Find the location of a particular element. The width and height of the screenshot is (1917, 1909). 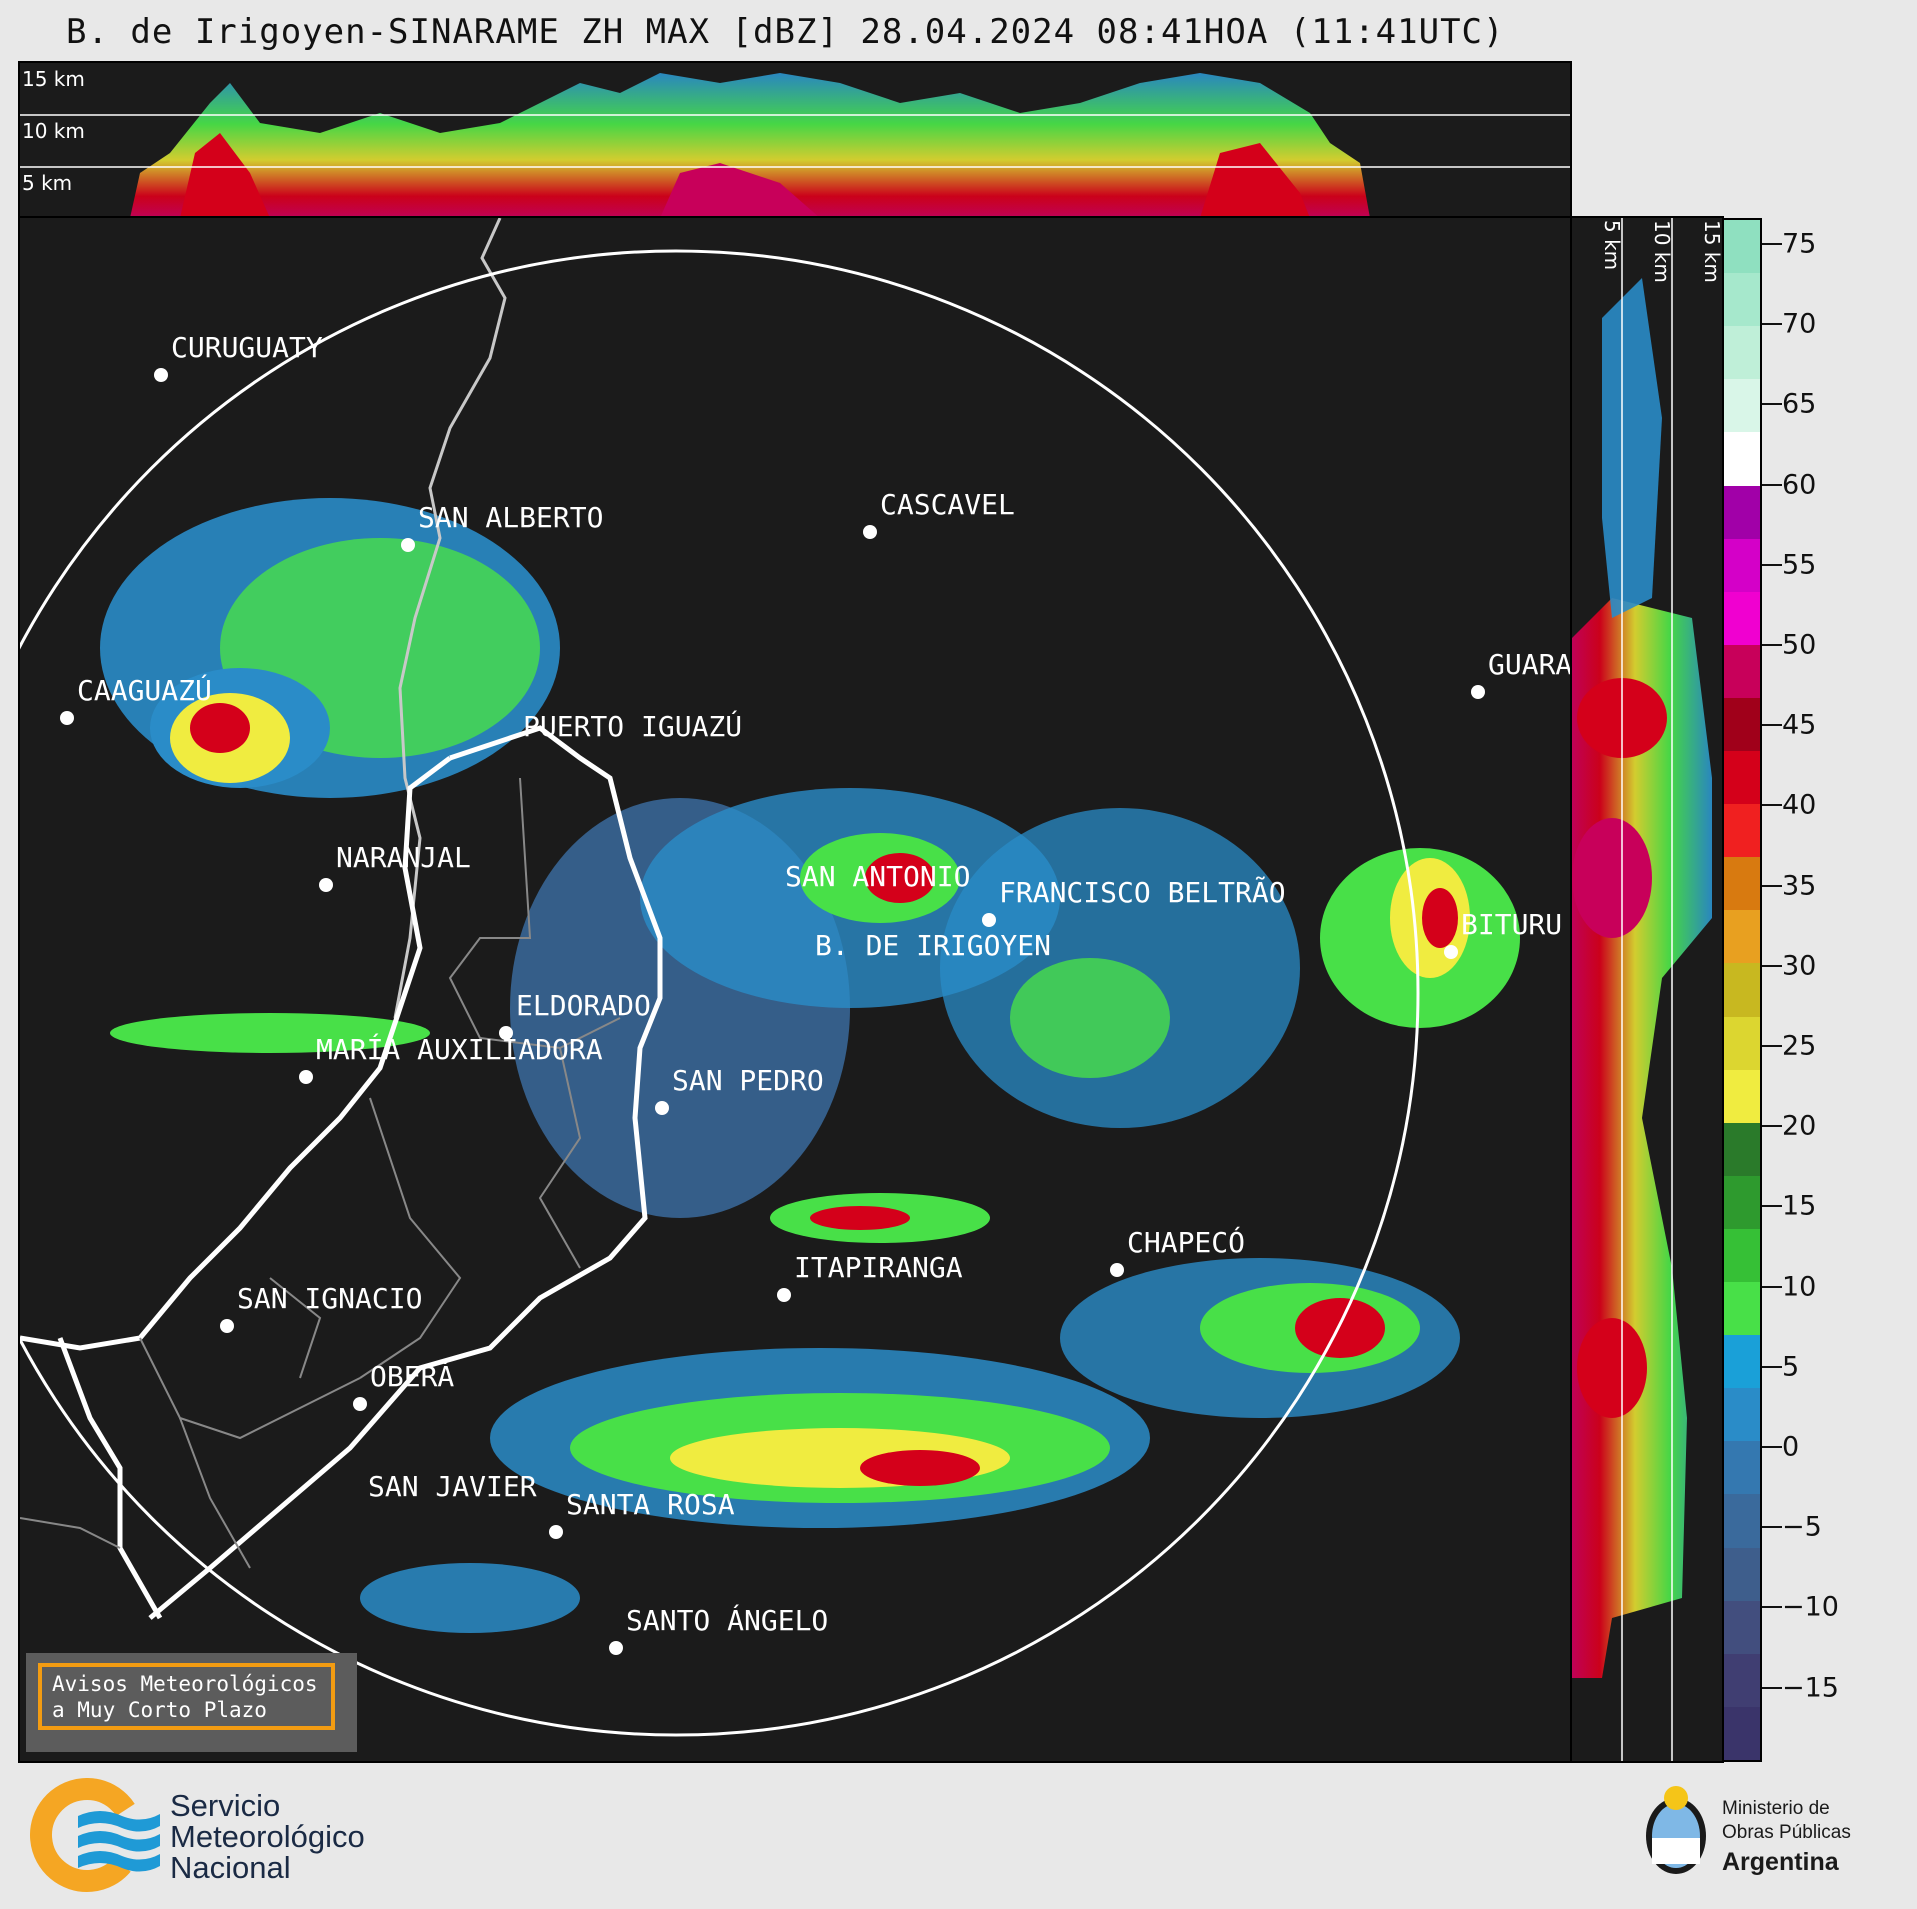

city-label: OBERÁ is located at coordinates (412, 1376).